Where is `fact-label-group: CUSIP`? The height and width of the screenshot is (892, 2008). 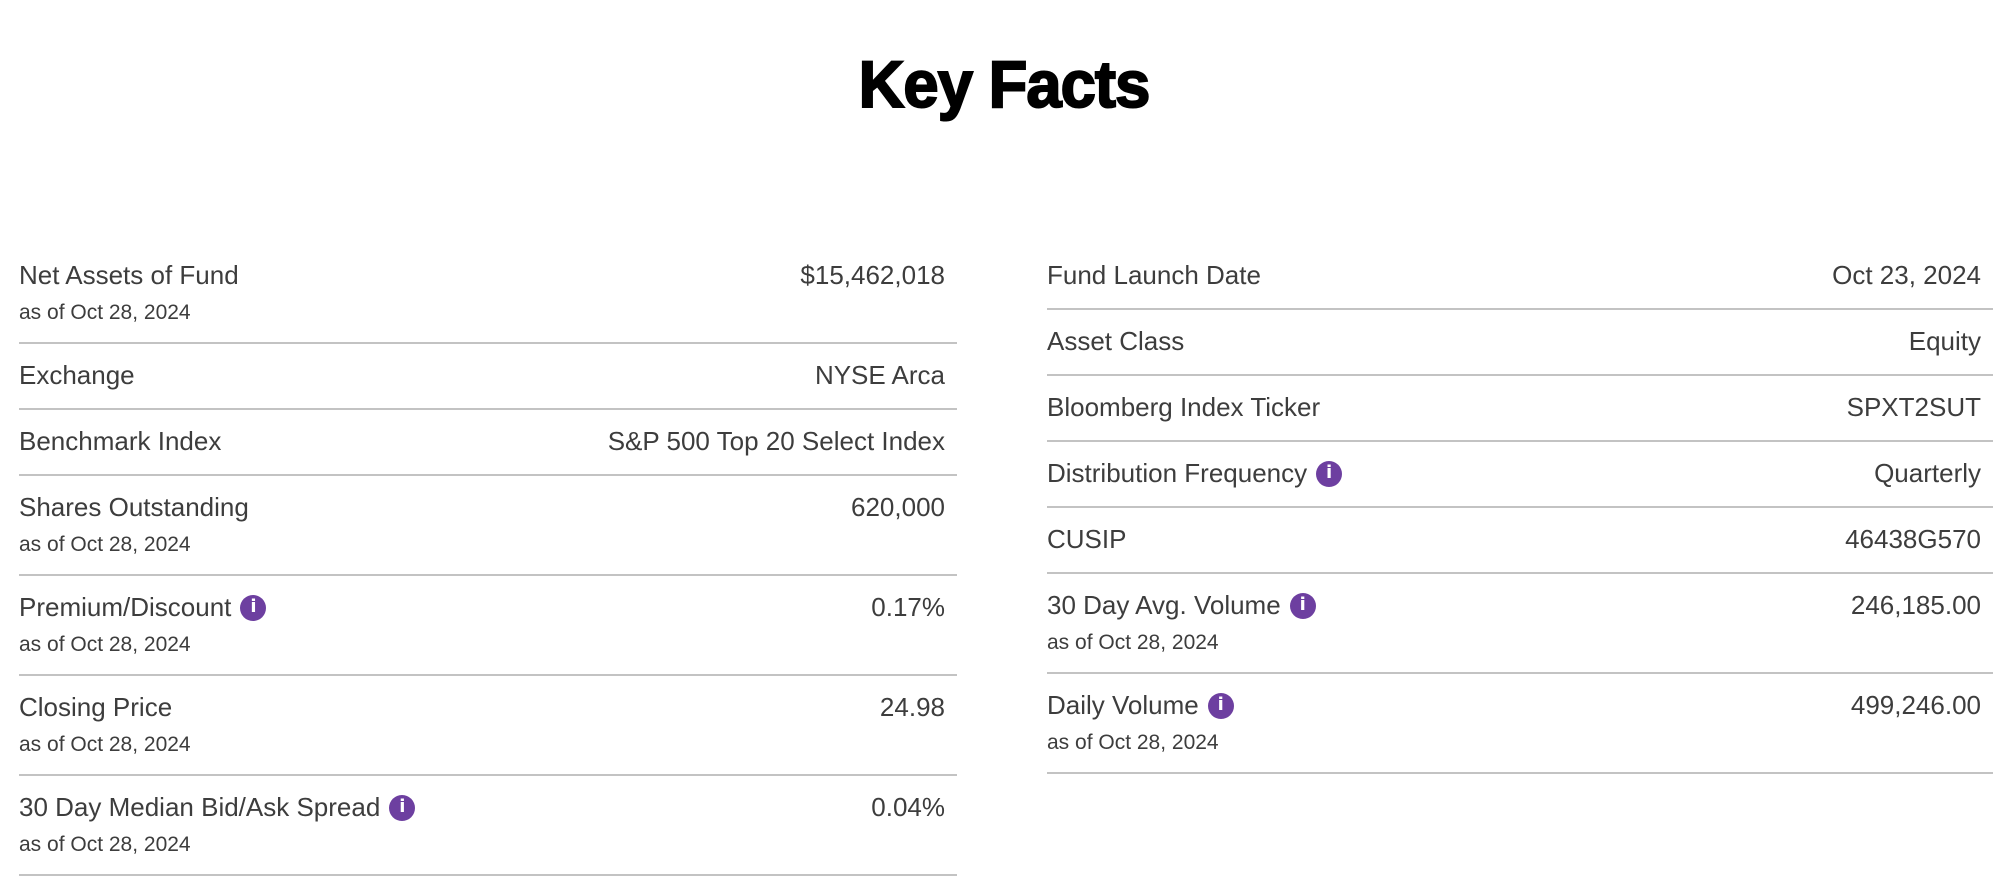
fact-label-group: CUSIP is located at coordinates (1086, 539).